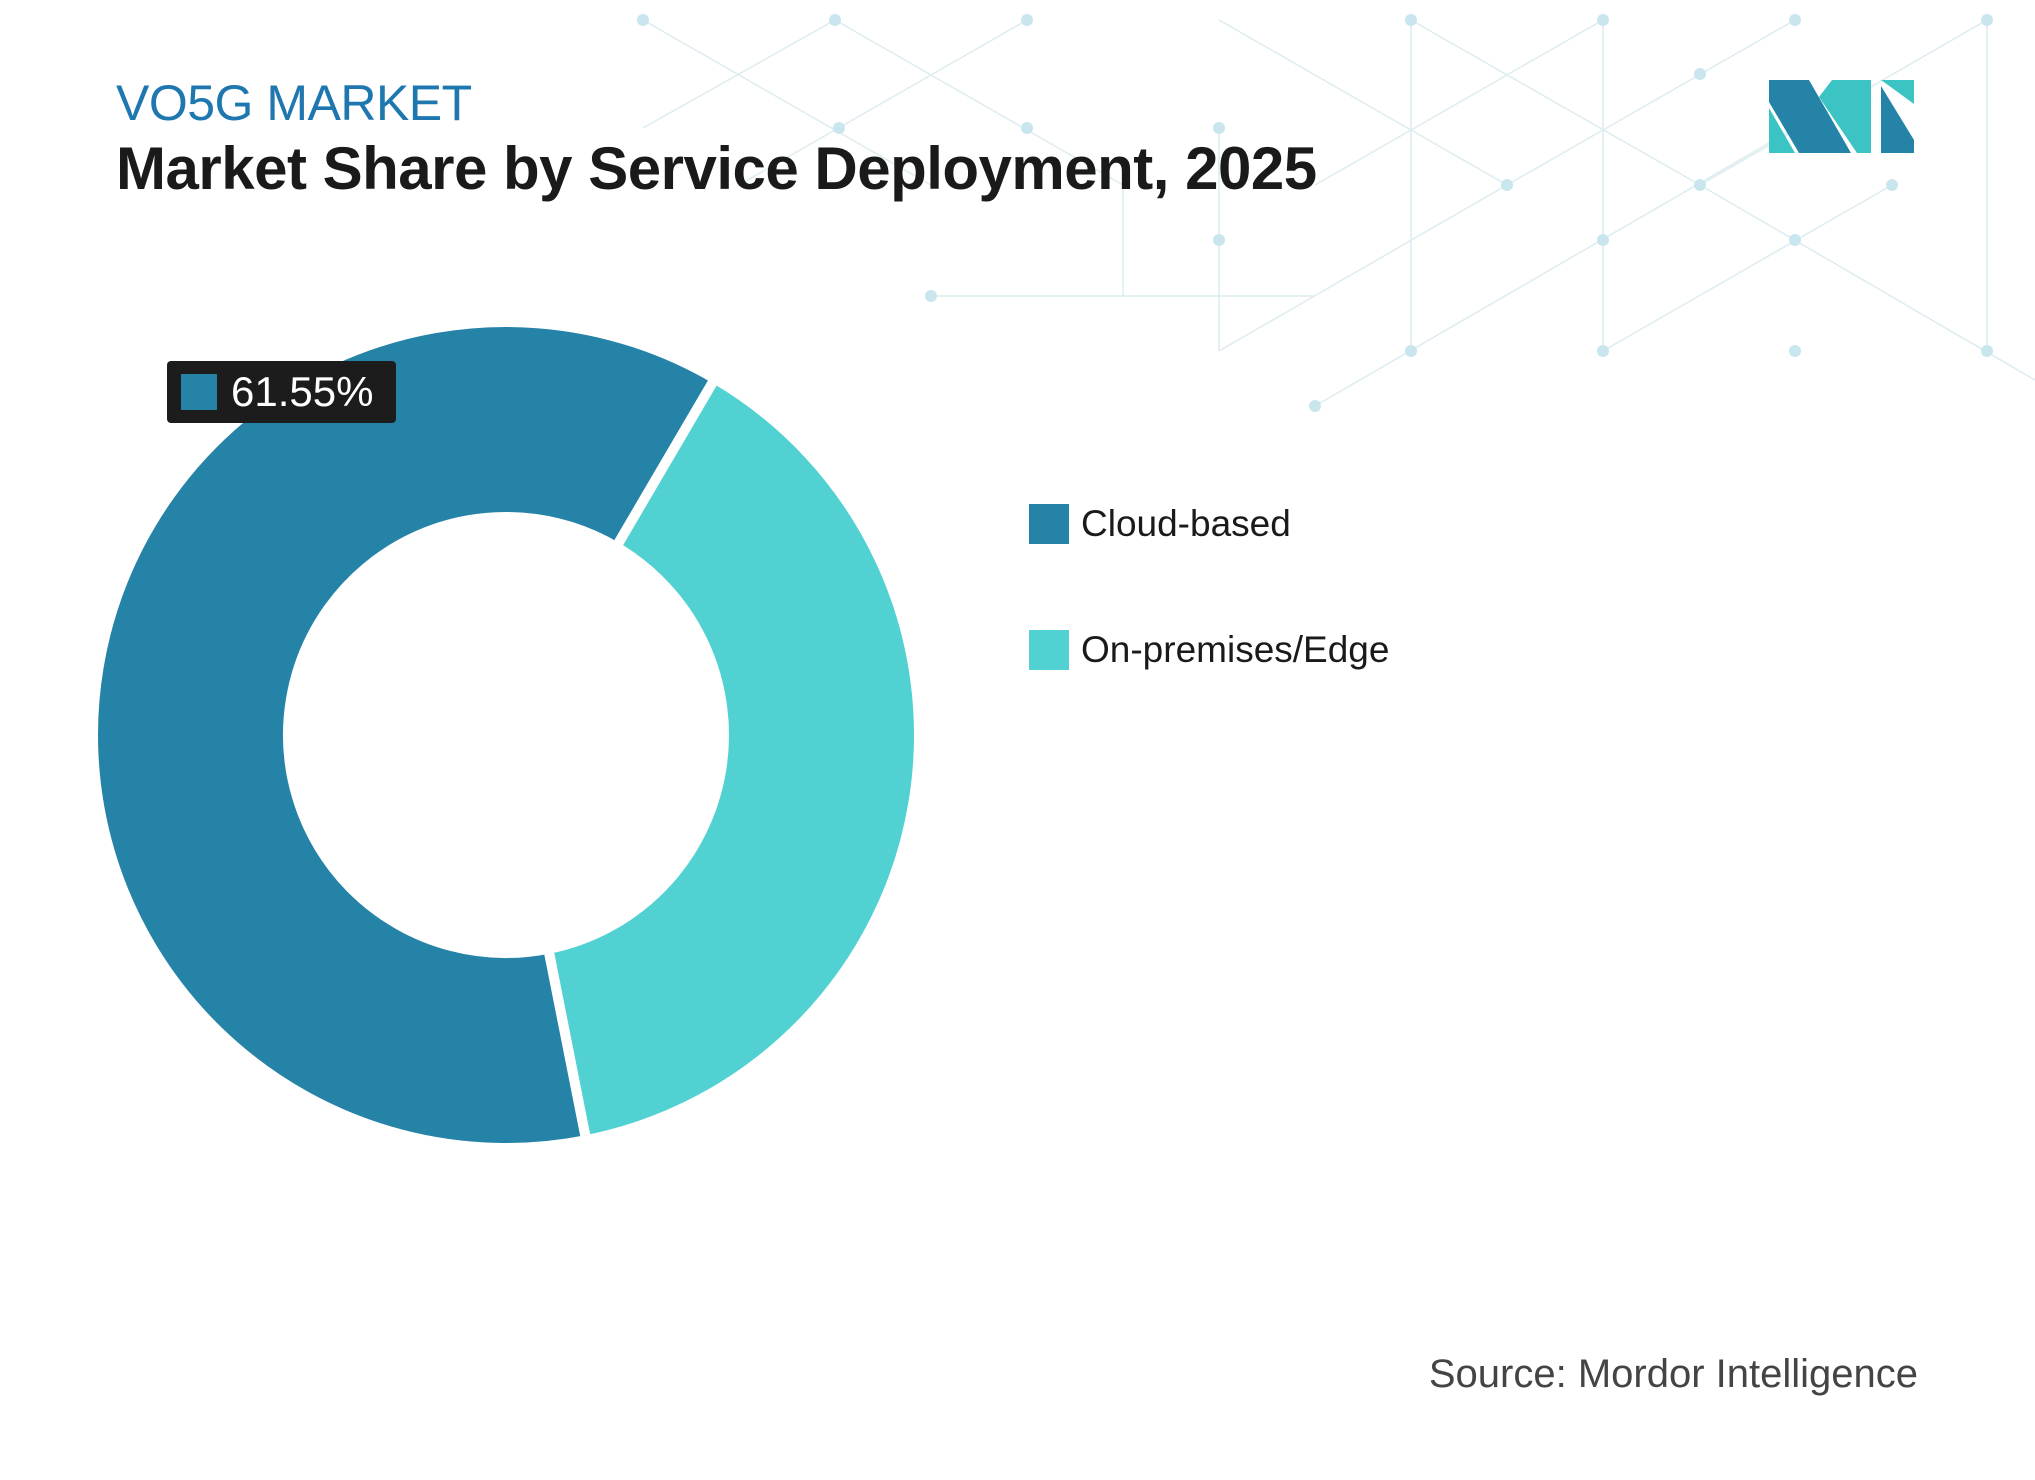 The width and height of the screenshot is (2035, 1480). Describe the element at coordinates (1186, 523) in the screenshot. I see `legend-label: Cloud-based` at that location.